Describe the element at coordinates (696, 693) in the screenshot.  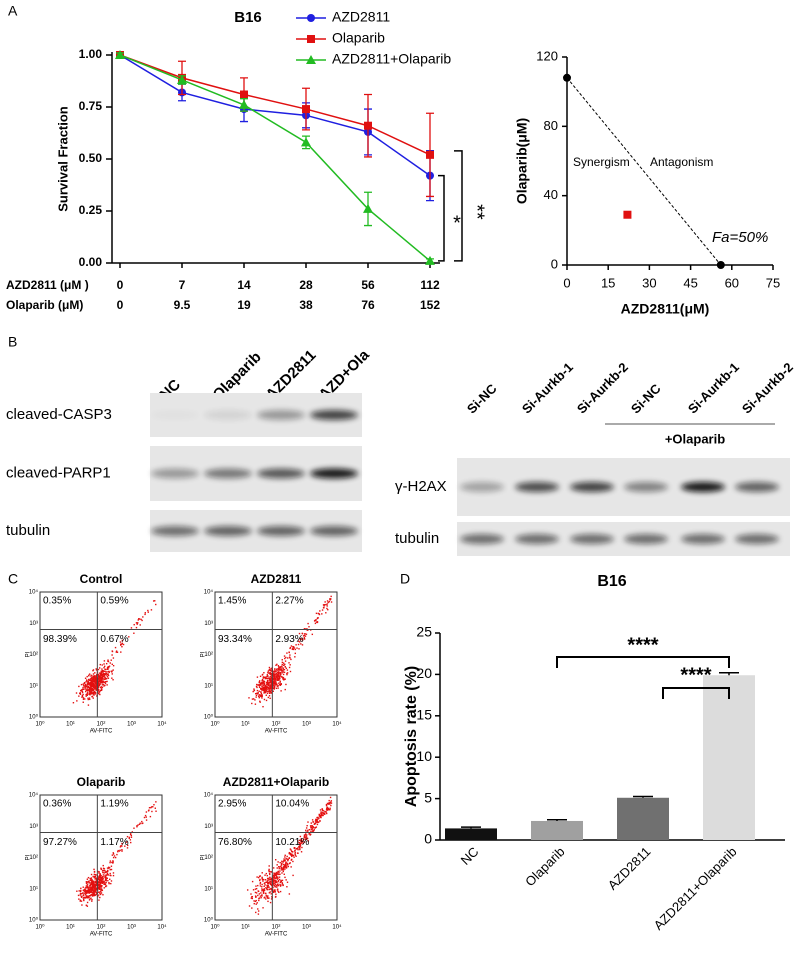
I see `bracket` at that location.